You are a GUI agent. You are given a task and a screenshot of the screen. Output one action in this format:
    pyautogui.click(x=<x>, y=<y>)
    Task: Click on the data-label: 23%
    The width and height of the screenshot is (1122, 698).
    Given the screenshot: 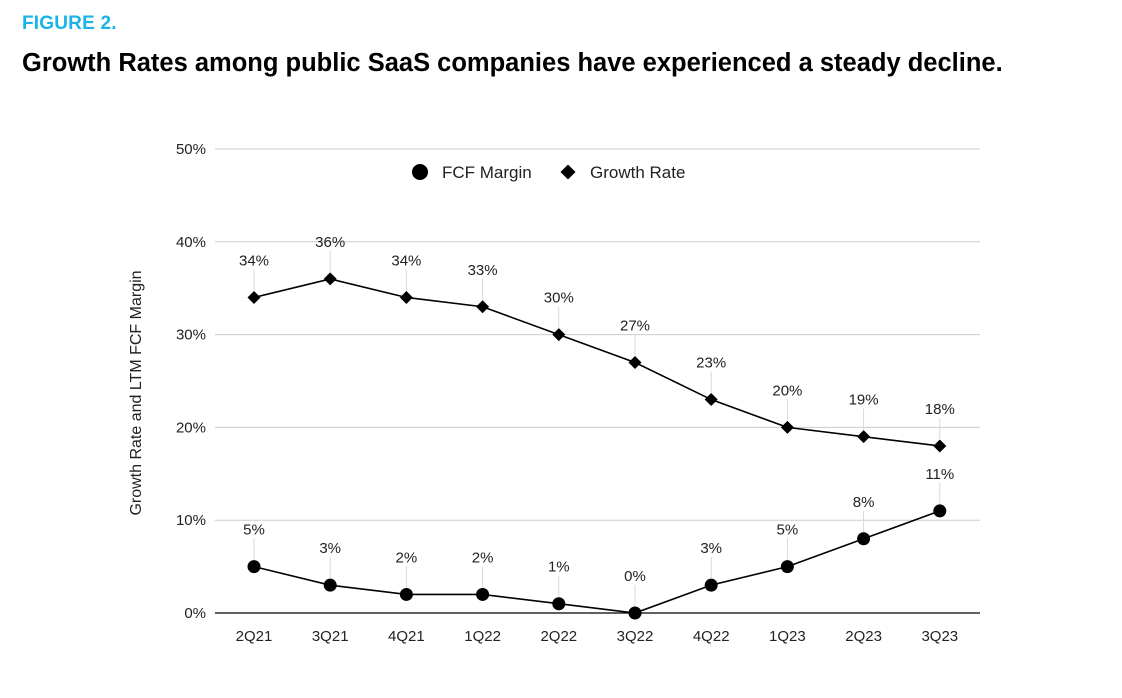 What is the action you would take?
    pyautogui.click(x=711, y=363)
    